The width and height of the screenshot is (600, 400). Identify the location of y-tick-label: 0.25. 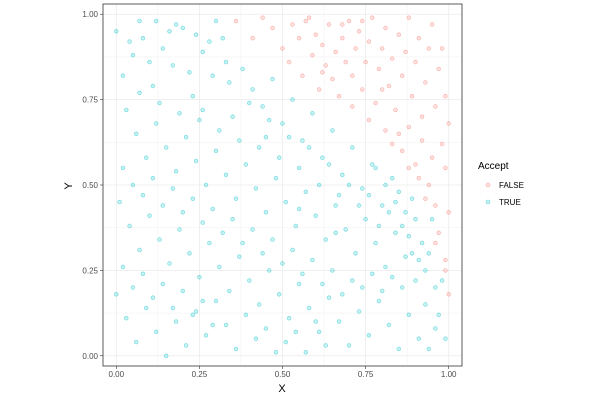
(90, 270).